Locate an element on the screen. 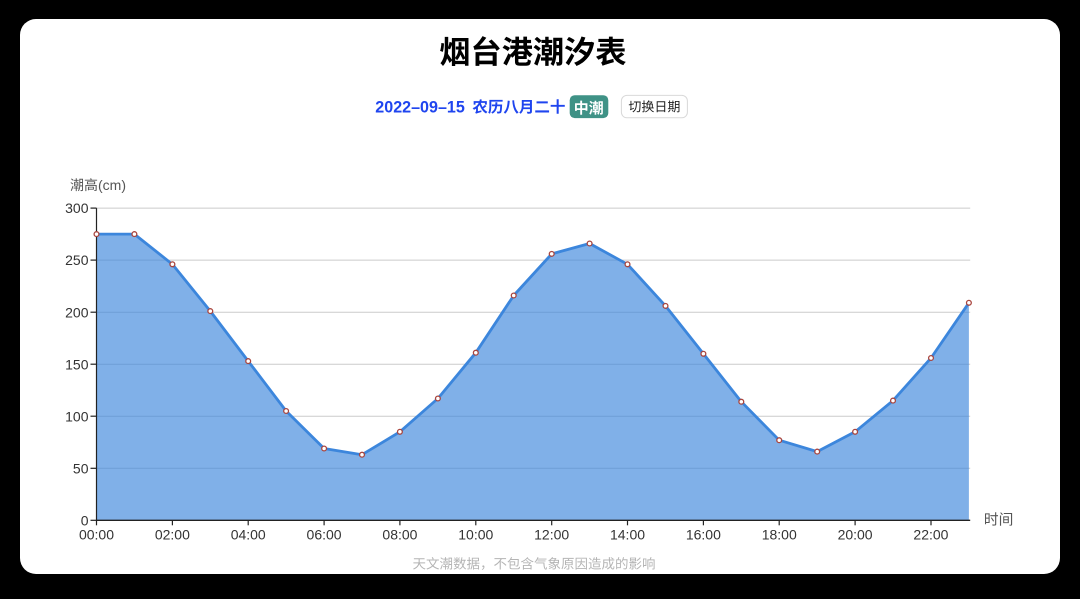 This screenshot has width=1080, height=599. svg-text: 10:00 is located at coordinates (475, 535).